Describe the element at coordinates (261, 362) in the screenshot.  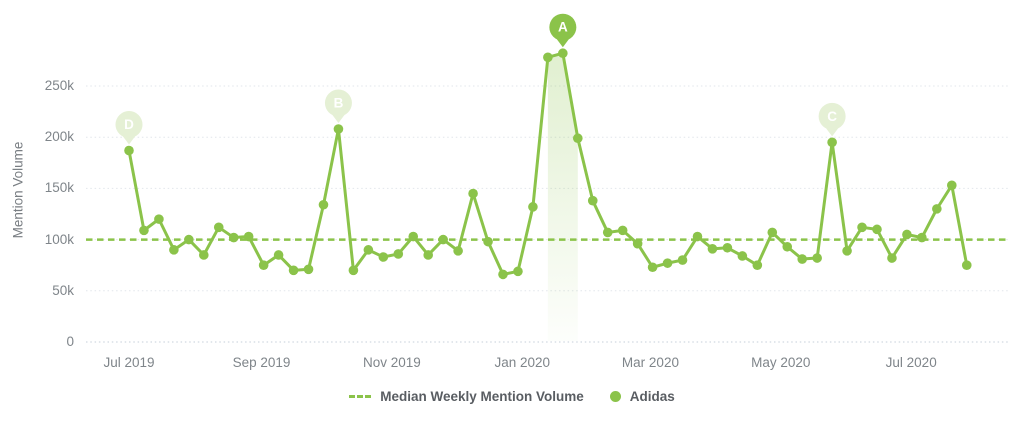
I see `x-axis-tick-label: Sep 2019` at that location.